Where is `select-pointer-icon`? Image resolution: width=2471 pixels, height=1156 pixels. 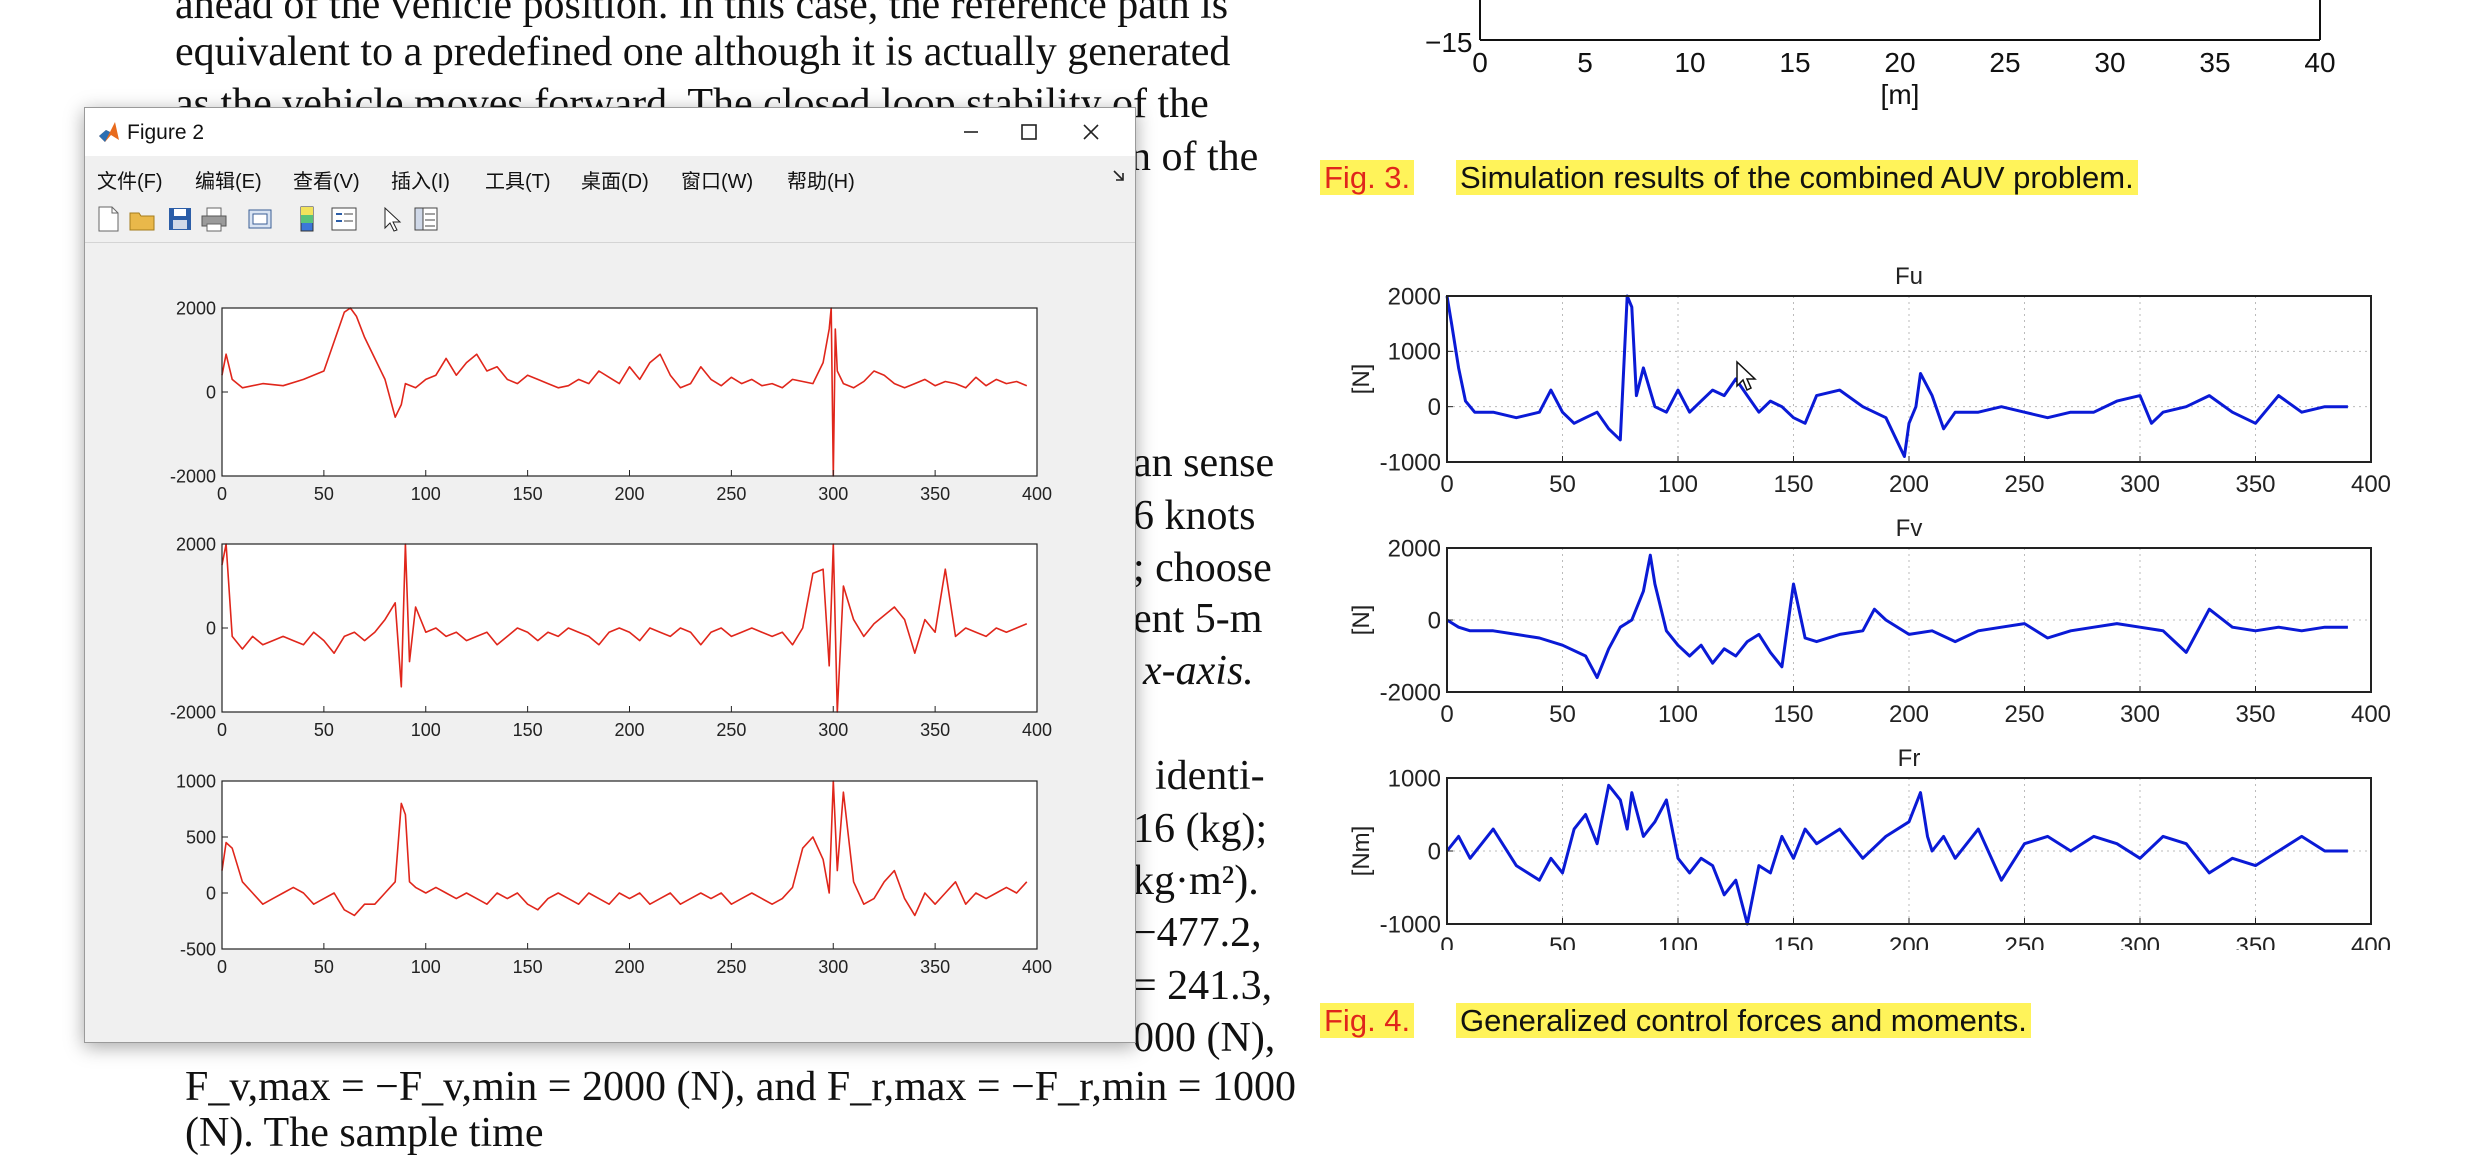
select-pointer-icon is located at coordinates (392, 219).